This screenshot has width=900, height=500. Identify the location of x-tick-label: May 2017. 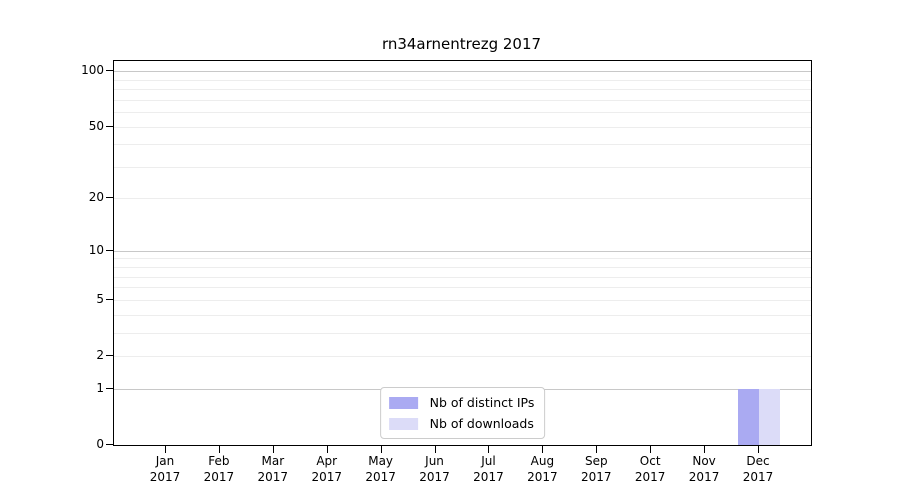
(380, 469).